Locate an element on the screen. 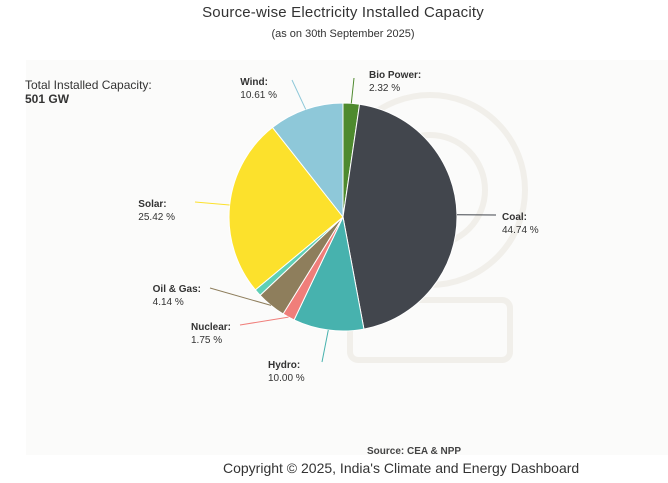  total-capacity-label: Total Installed Capacity: is located at coordinates (88, 85).